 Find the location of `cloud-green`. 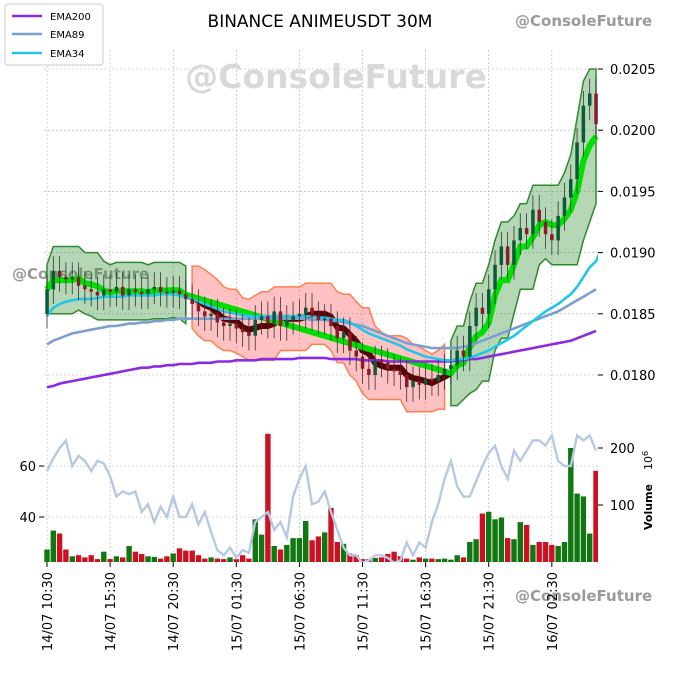

cloud-green is located at coordinates (523, 237).